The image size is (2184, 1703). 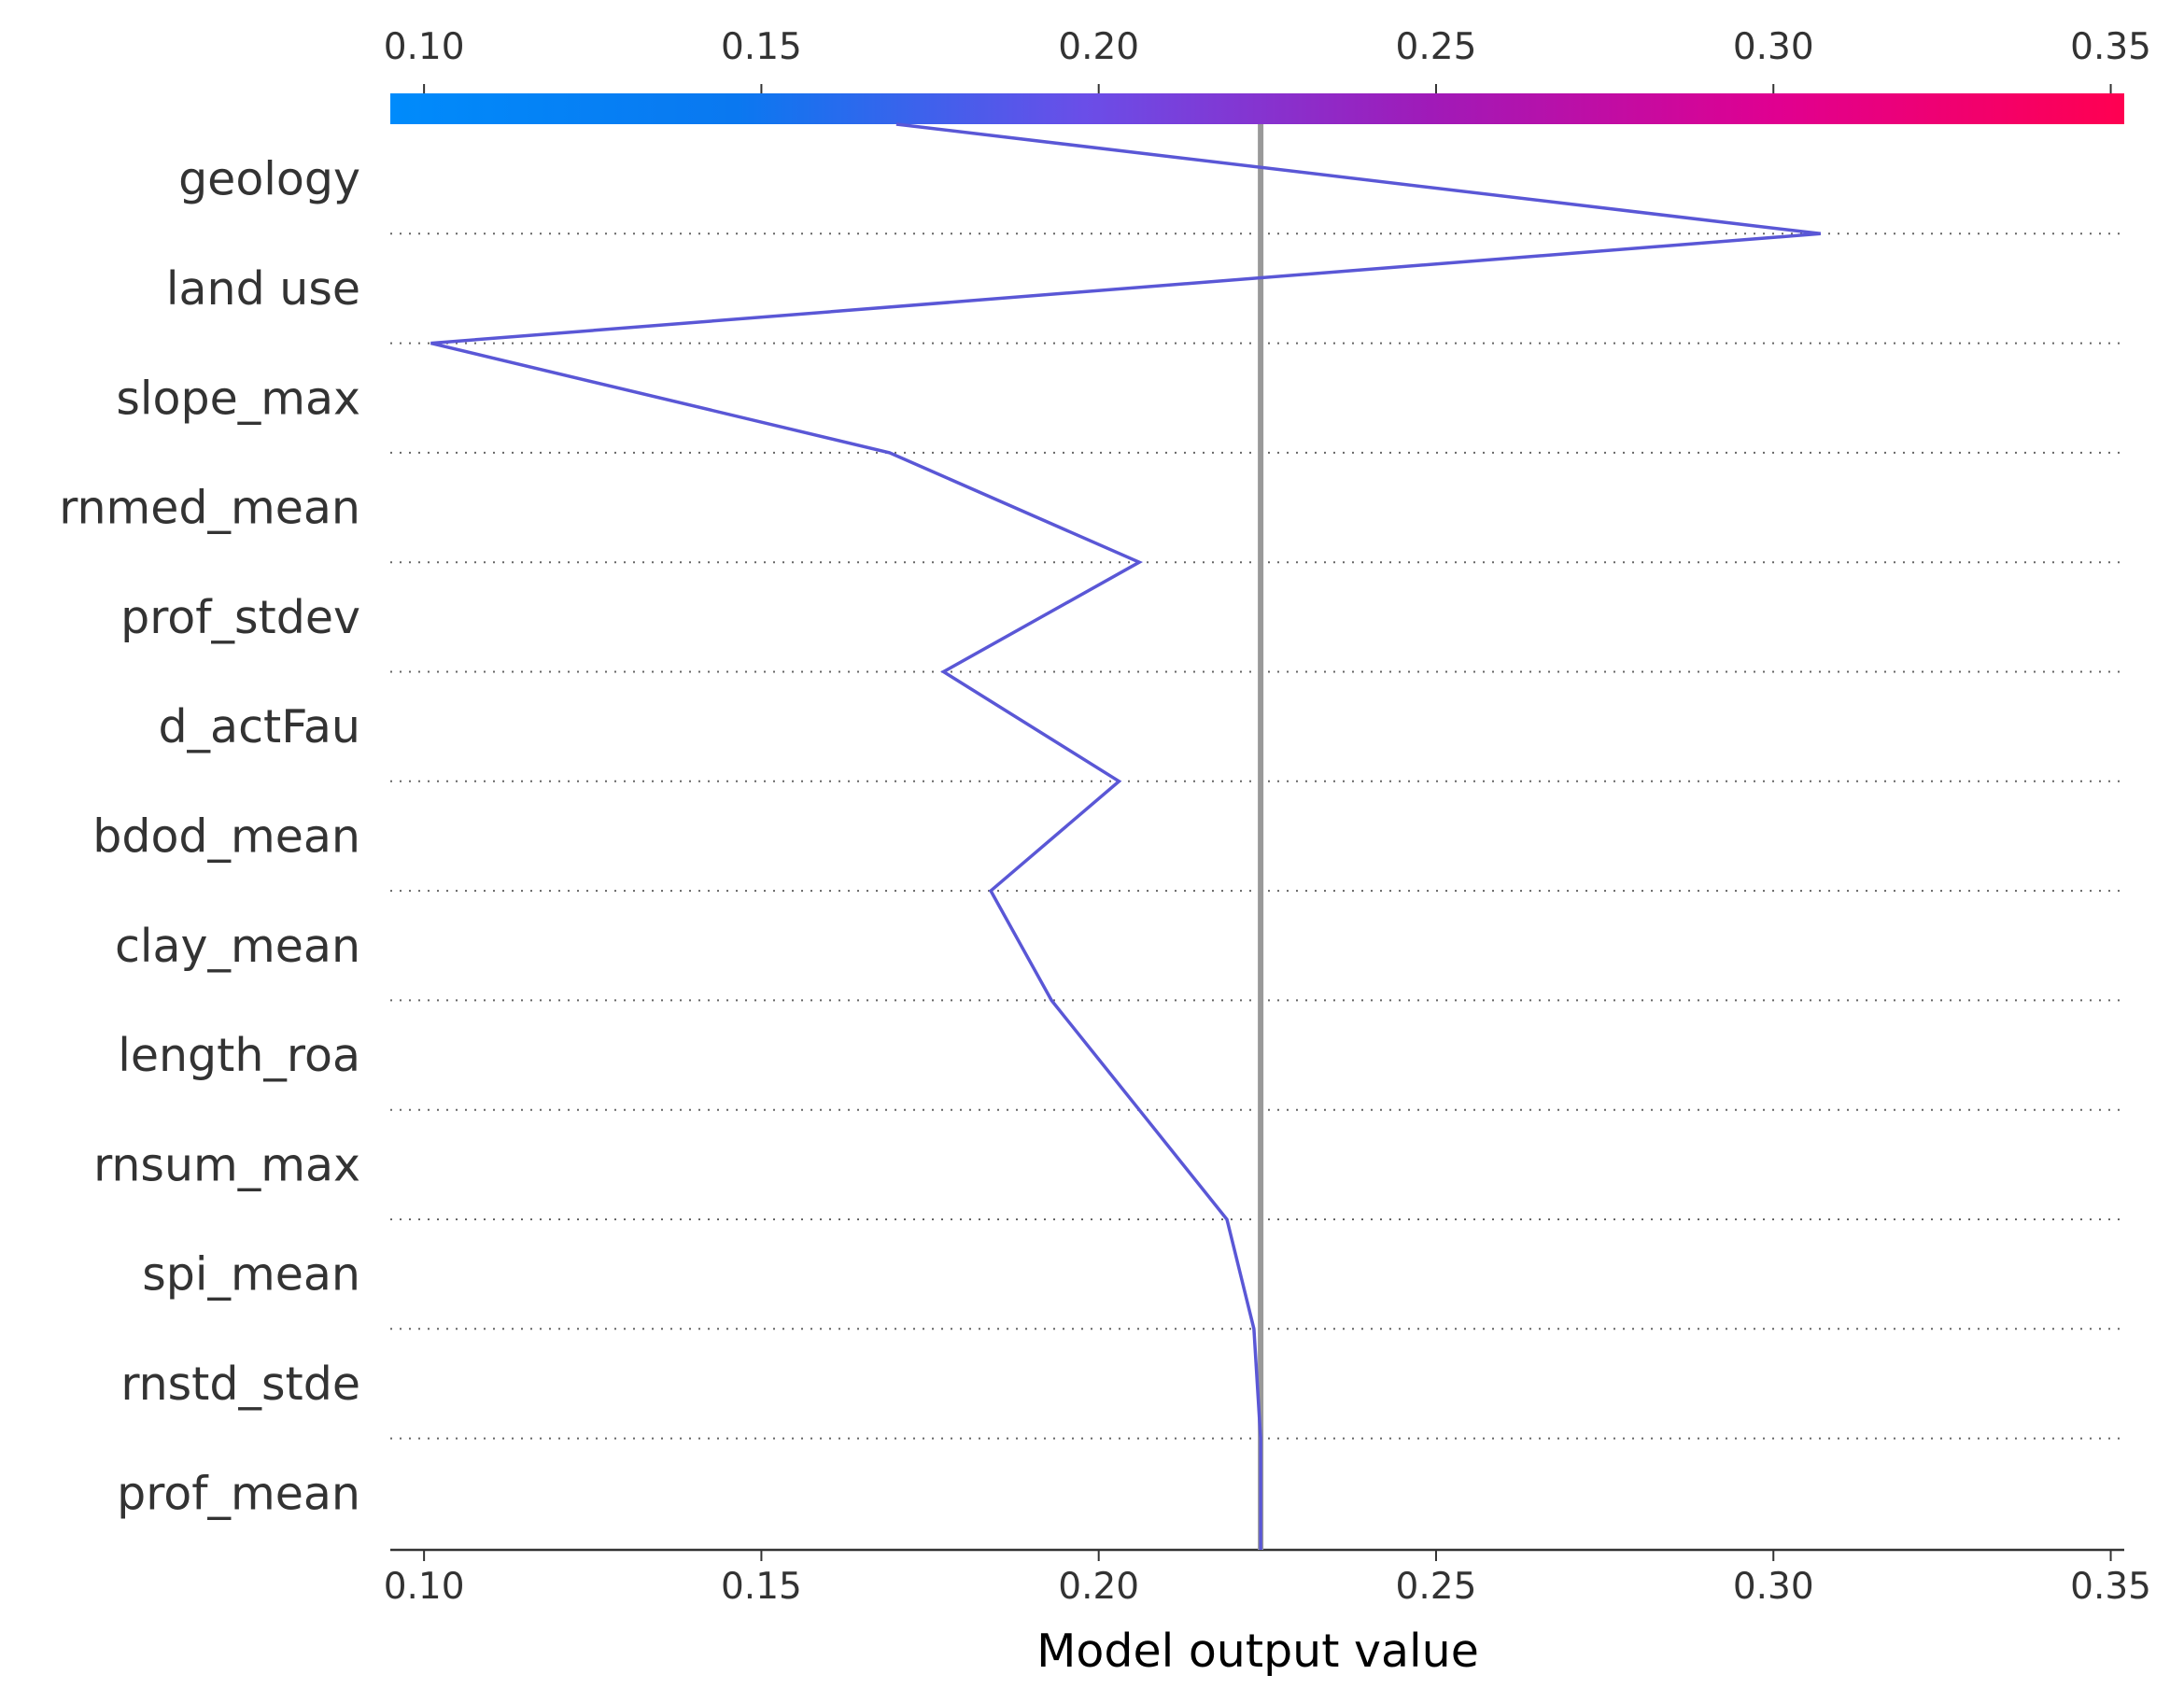 What do you see at coordinates (1267, 1578) in the screenshot?
I see `x-axis: 0.10 0.15 0.20 0.25 0.30 0.35` at bounding box center [1267, 1578].